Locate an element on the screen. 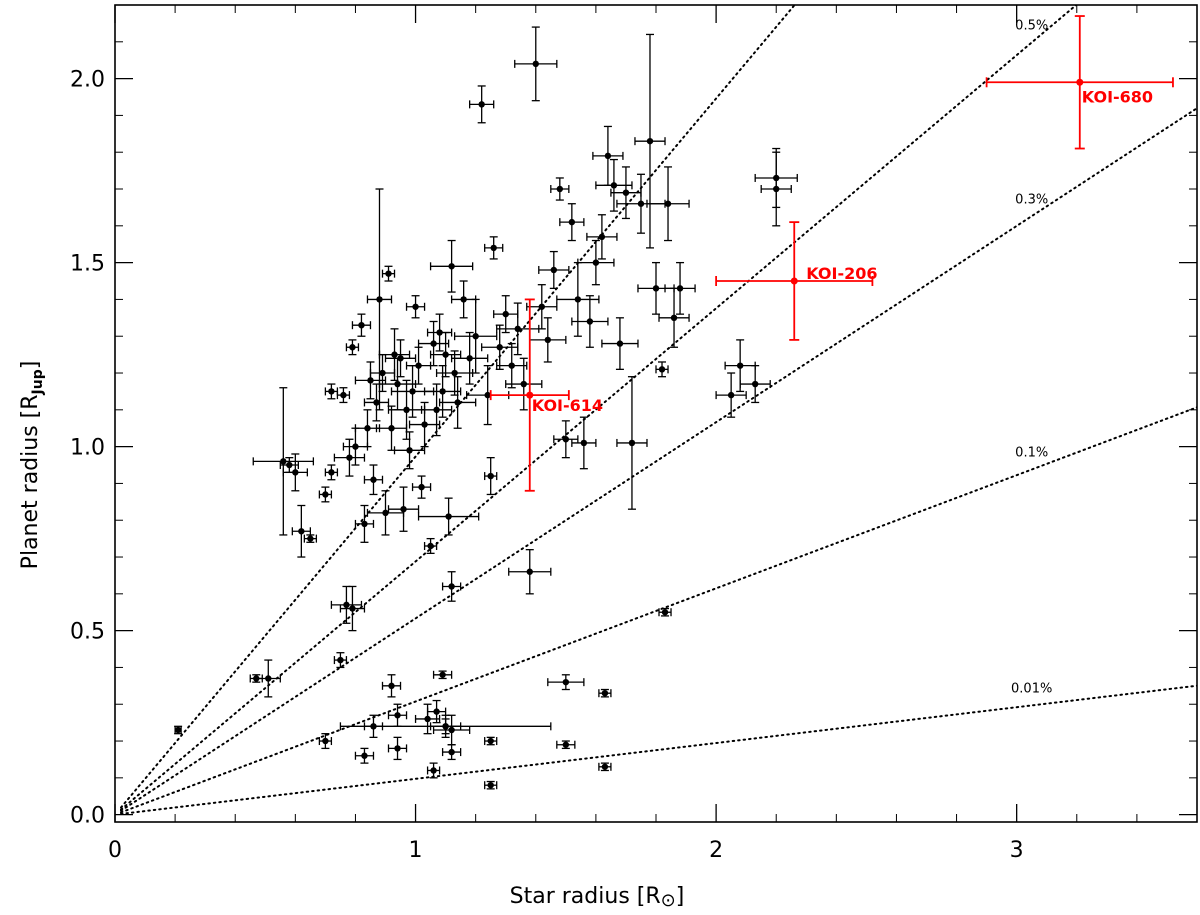 The width and height of the screenshot is (1200, 915). depth-line-label-4: 0.01% is located at coordinates (1031, 689).